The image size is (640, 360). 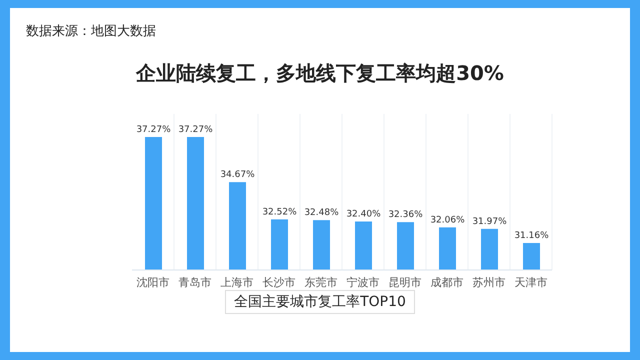 What do you see at coordinates (320, 302) in the screenshot?
I see `text: 全国主要城市复工率TOP10` at bounding box center [320, 302].